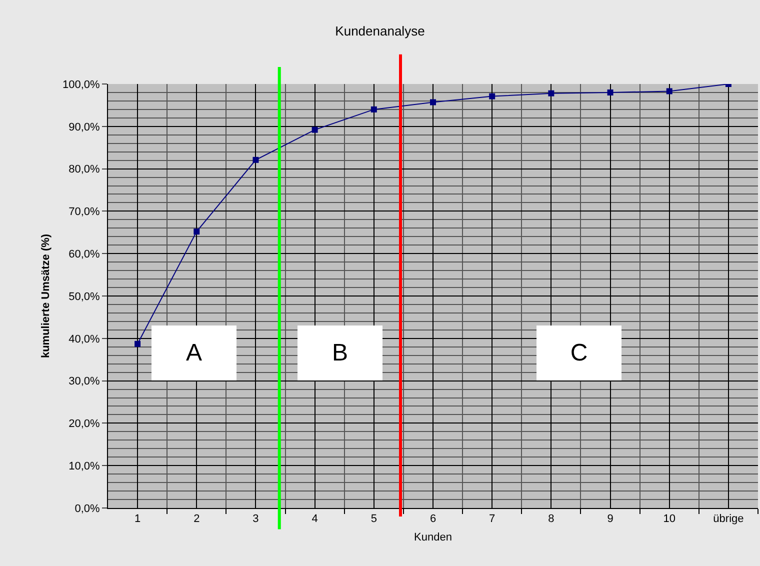 The image size is (760, 566). I want to click on x-tick-label: 5, so click(373, 519).